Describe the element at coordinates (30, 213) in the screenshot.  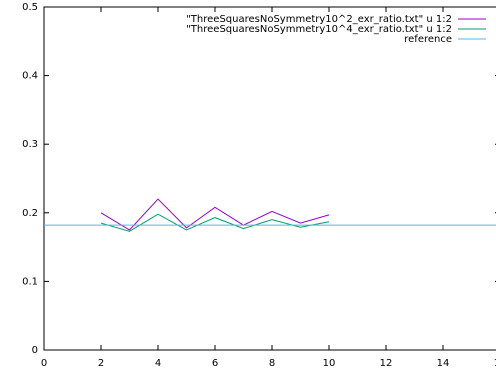
I see `y-tick-label: 0.2` at that location.